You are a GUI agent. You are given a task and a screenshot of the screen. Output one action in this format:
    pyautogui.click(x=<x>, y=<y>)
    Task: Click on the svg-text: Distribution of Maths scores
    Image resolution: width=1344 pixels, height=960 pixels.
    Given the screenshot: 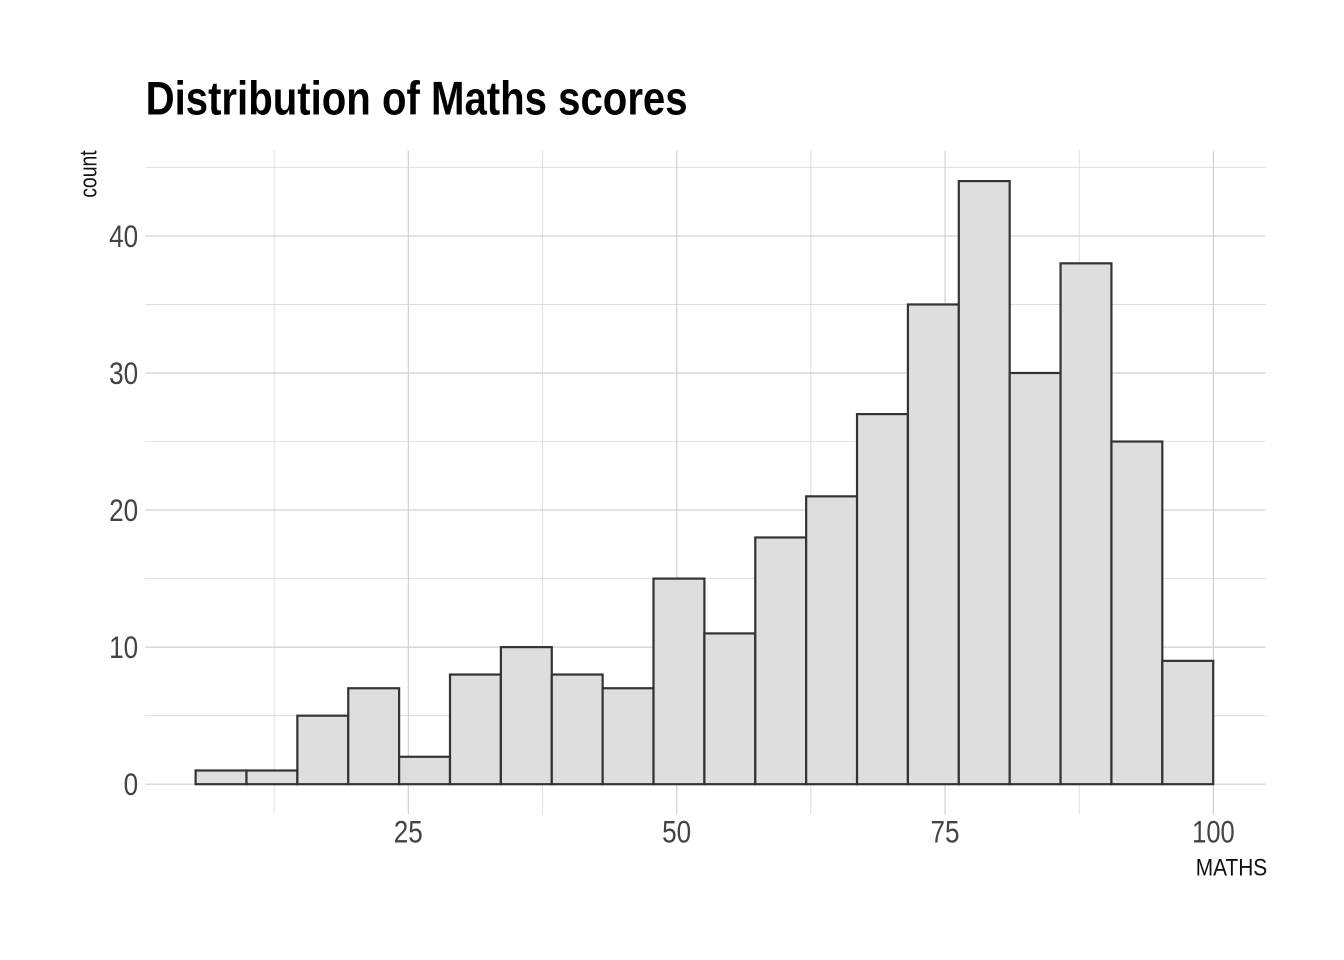 What is the action you would take?
    pyautogui.click(x=417, y=98)
    